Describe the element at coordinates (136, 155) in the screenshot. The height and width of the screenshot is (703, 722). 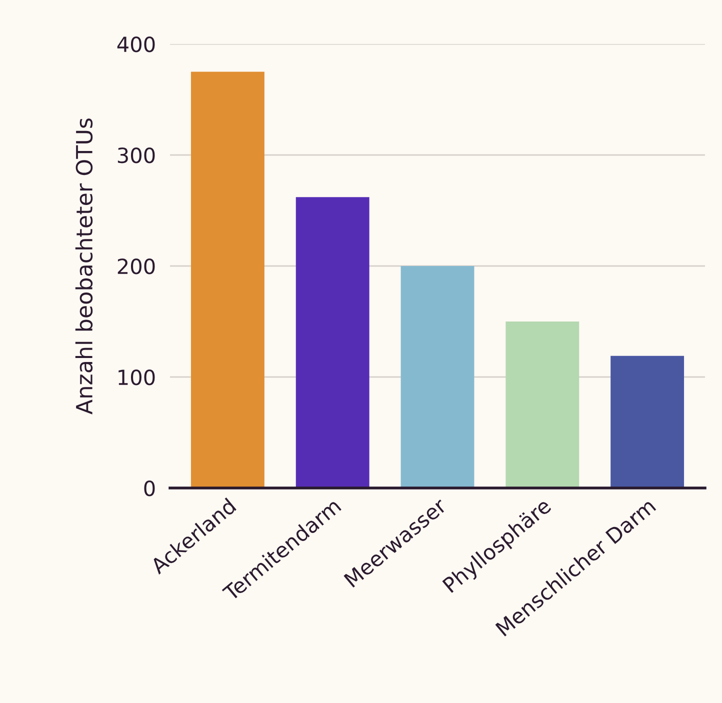
I see `y-tick-label: 300` at that location.